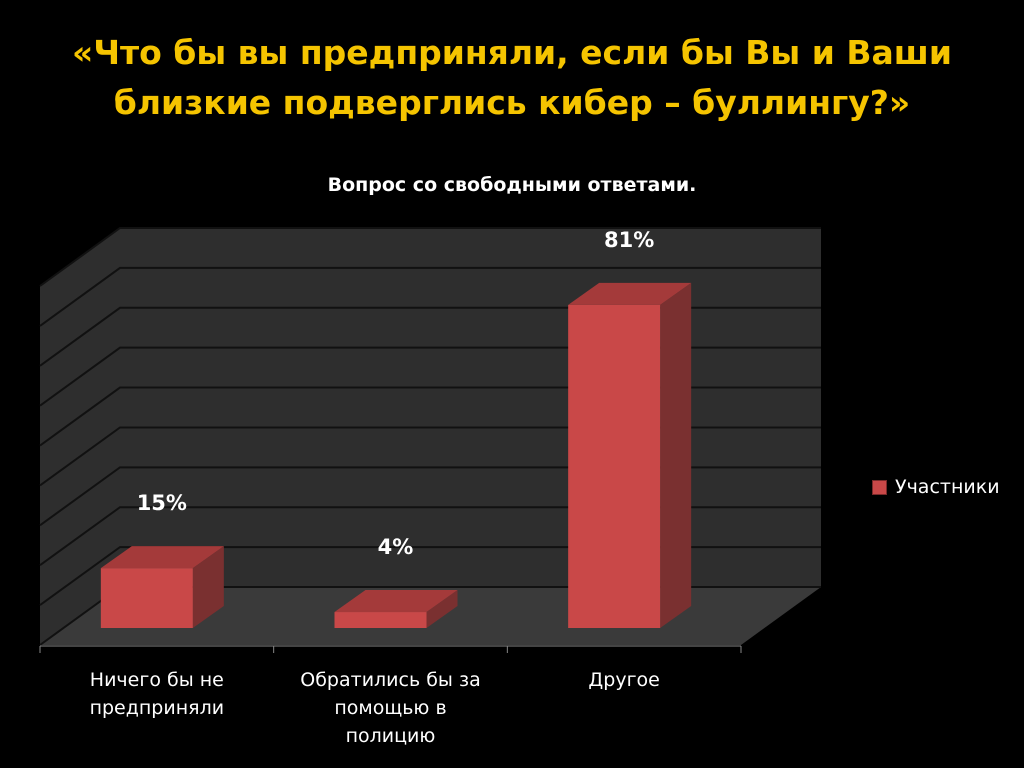 Image resolution: width=1024 pixels, height=768 pixels. I want to click on legend-label: Участники, so click(947, 487).